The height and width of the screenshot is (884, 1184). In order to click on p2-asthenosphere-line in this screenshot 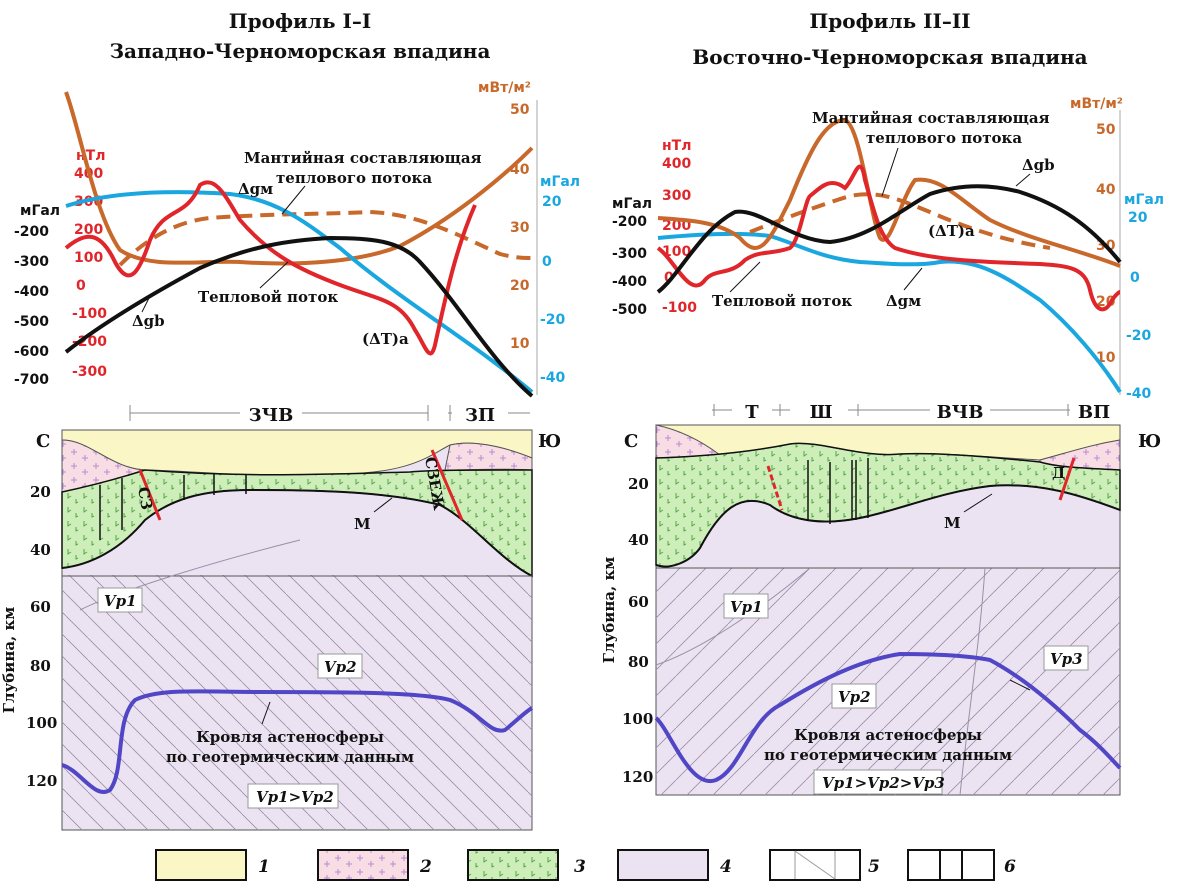, I will do `click(888, 717)`.